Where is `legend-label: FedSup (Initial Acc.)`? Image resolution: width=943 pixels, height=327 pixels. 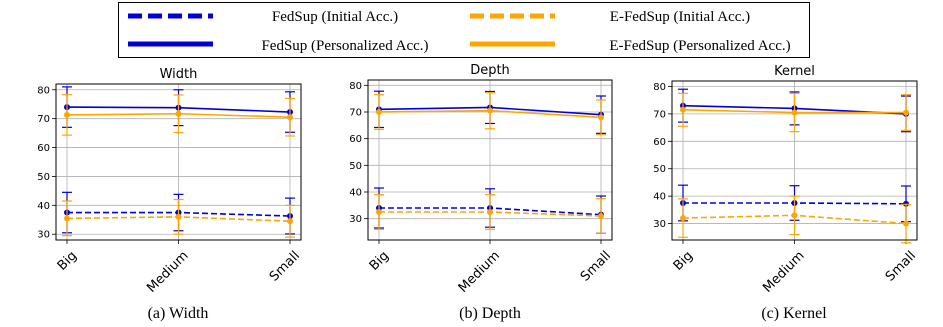
legend-label: FedSup (Initial Acc.) is located at coordinates (335, 17).